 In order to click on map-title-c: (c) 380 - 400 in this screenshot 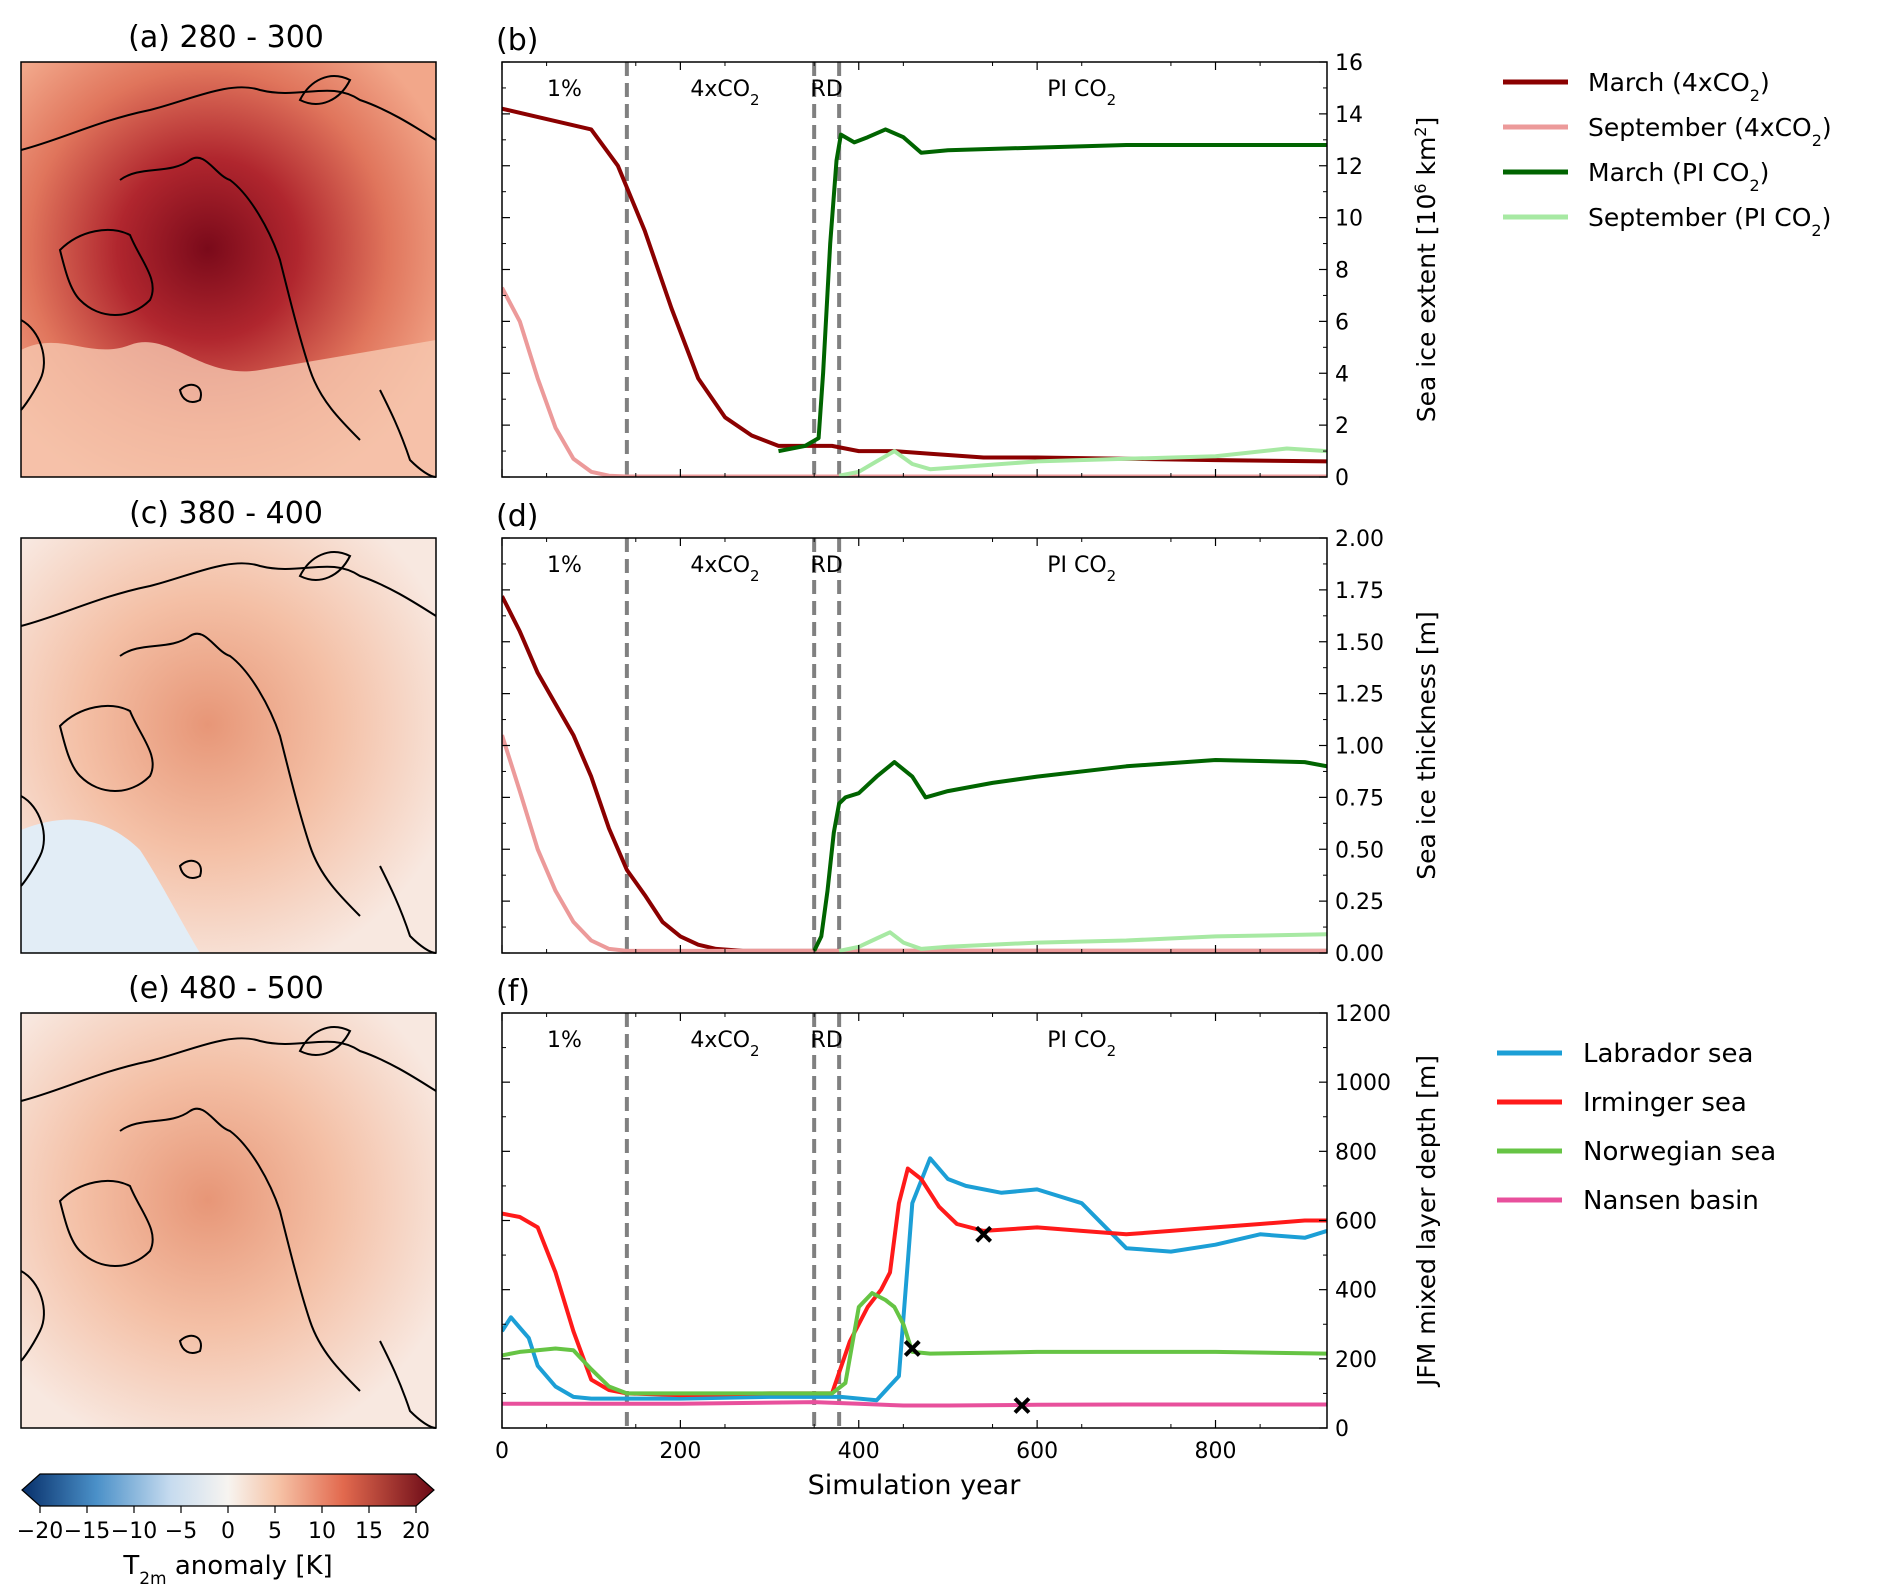, I will do `click(226, 513)`.